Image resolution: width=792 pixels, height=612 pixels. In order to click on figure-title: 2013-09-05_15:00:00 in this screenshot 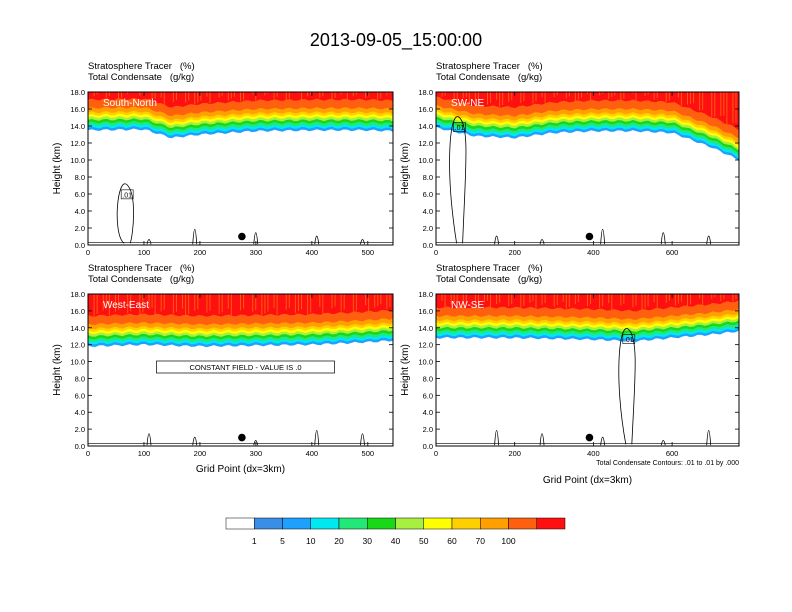, I will do `click(396, 40)`.